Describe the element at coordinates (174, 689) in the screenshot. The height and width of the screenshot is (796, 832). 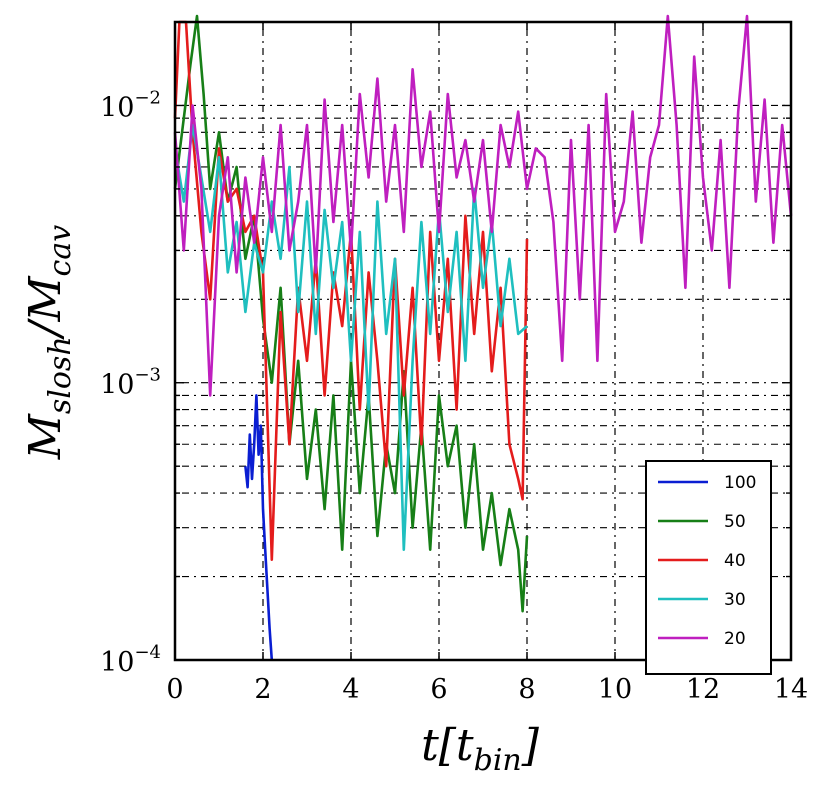
I see `x-tick-label: 0` at that location.